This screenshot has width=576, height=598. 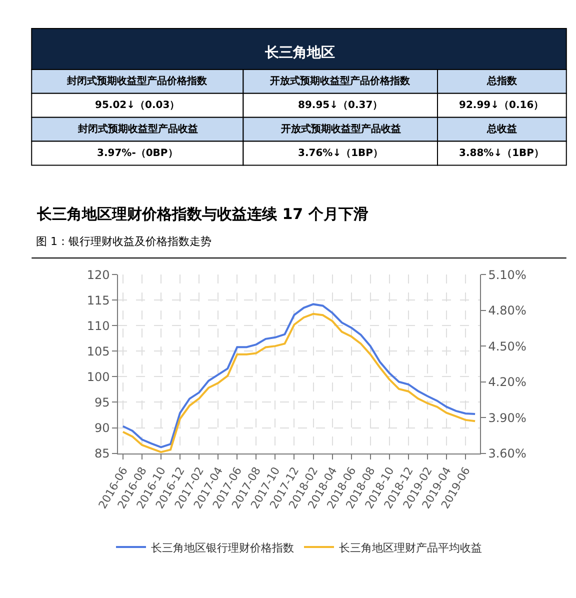 I want to click on y-tick-label: 100, so click(x=98, y=377).